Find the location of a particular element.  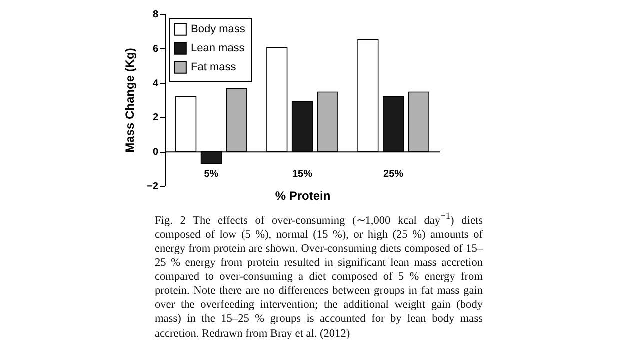

y-tick-label: 4 is located at coordinates (155, 84).